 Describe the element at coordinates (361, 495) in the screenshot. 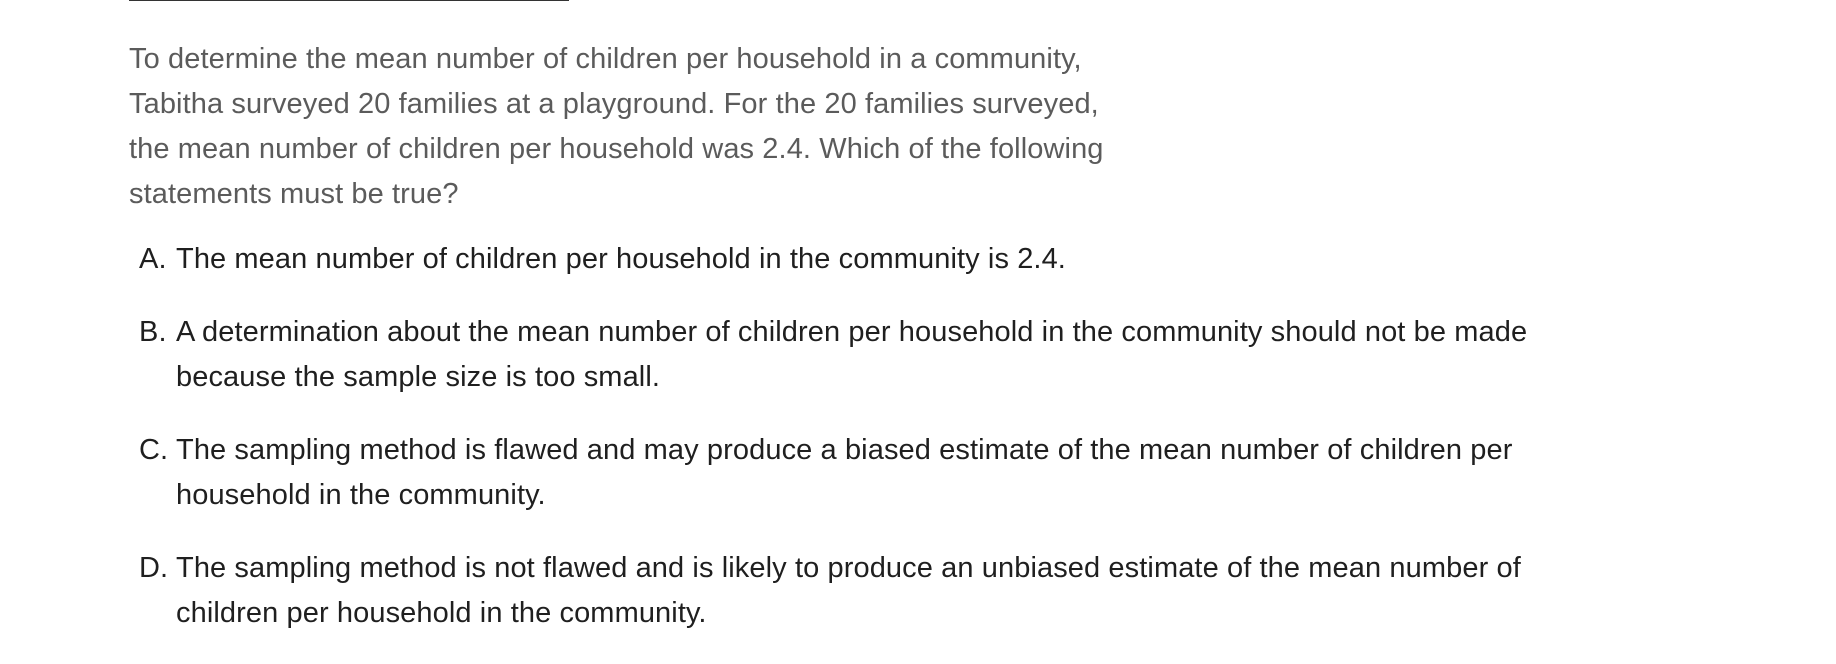

I see `choice-text: household in the community.` at that location.